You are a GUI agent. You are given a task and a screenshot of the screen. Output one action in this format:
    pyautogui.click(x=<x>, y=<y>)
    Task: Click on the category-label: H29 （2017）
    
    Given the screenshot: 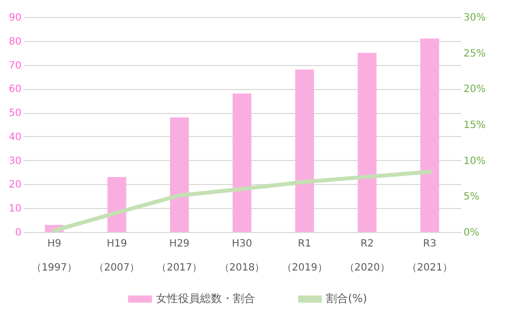 What is the action you would take?
    pyautogui.click(x=179, y=256)
    